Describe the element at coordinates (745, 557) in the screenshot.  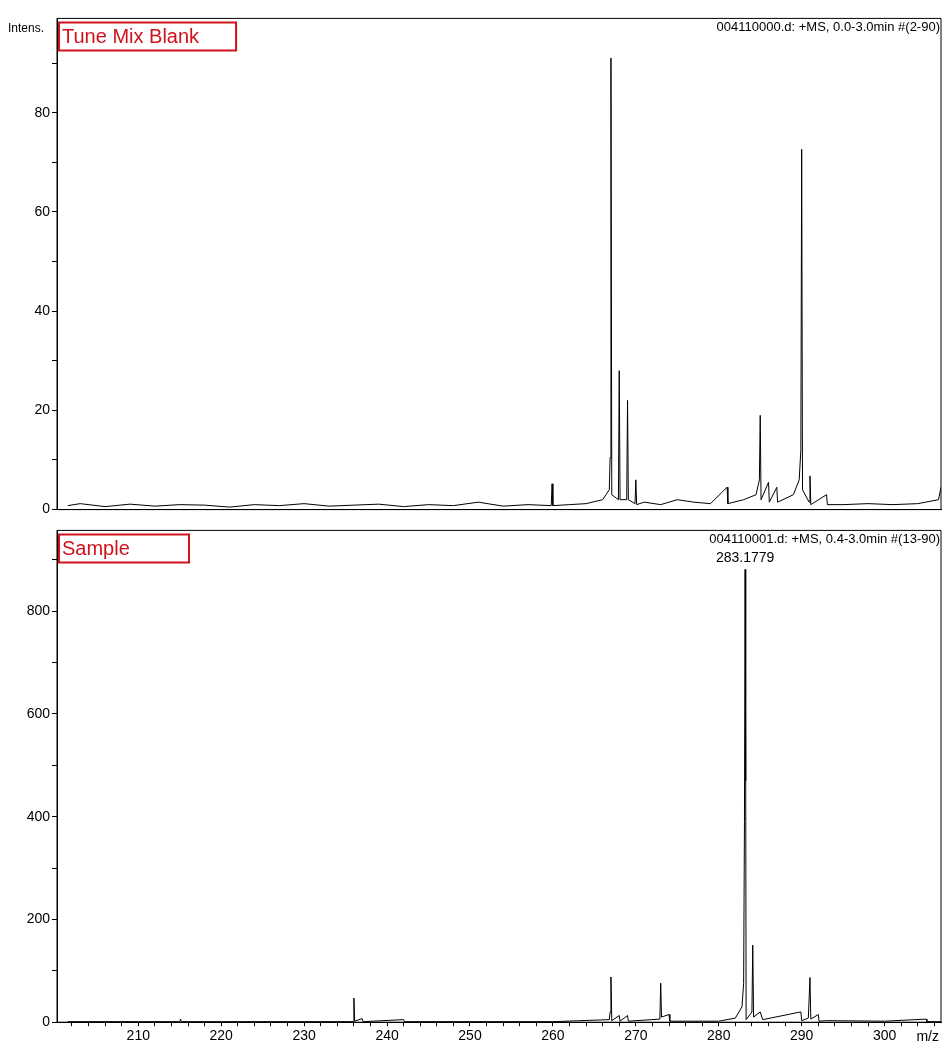
I see `annotation: 283.1779` at that location.